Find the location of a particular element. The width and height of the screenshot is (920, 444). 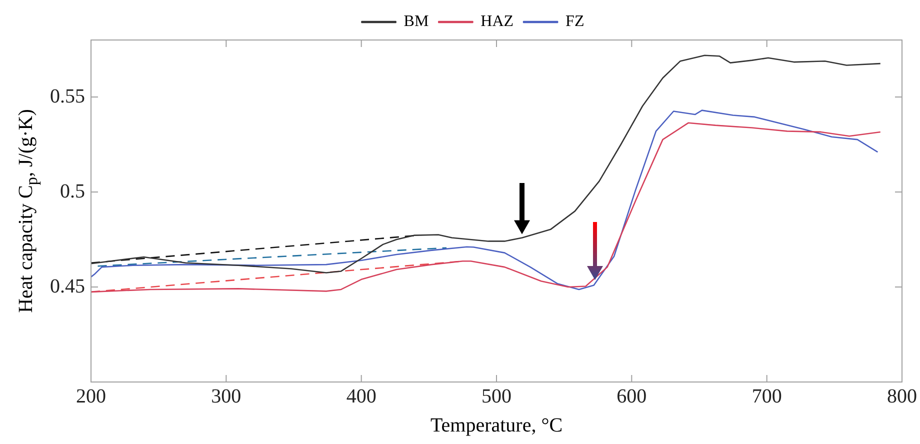

y-tick-label: 0.55 is located at coordinates (67, 96).